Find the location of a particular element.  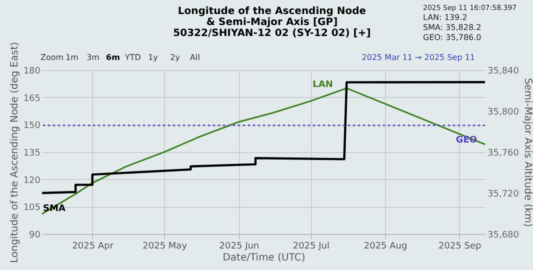

y-tick-label: 90 is located at coordinates (35, 235).